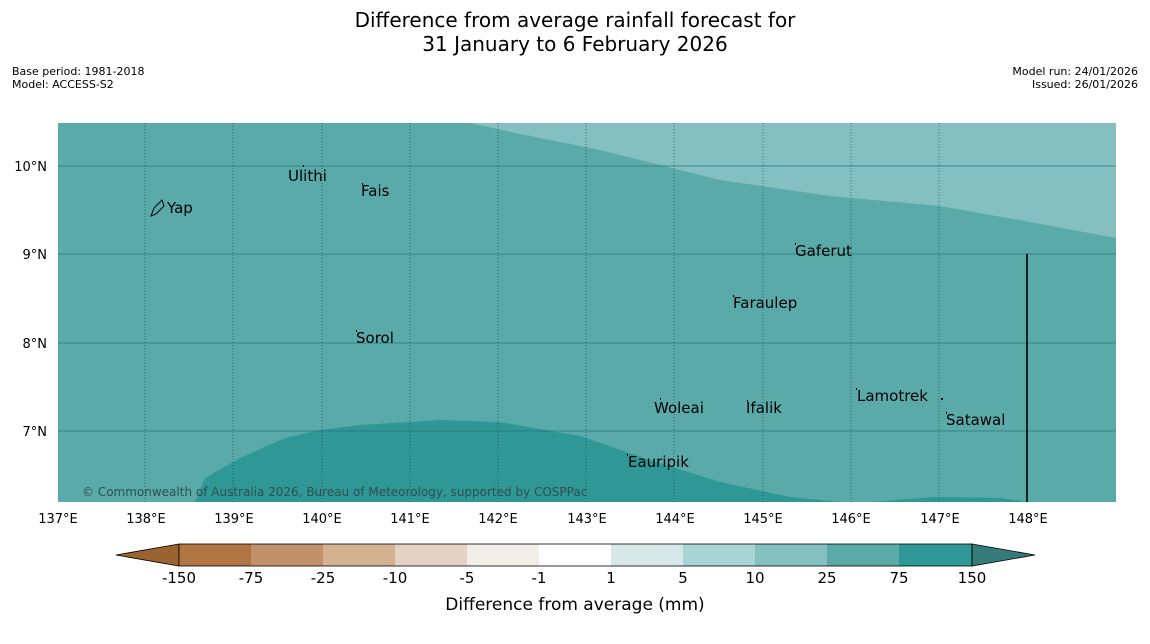 The width and height of the screenshot is (1150, 644). What do you see at coordinates (1003, 555) in the screenshot?
I see `colorbar-extend-high` at bounding box center [1003, 555].